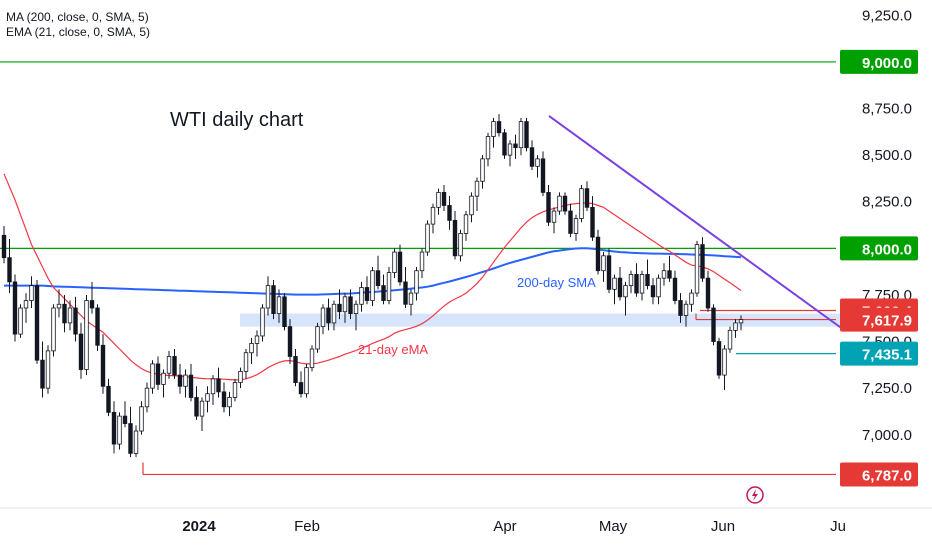 The image size is (932, 555). I want to click on lightning-icon, so click(755, 495).